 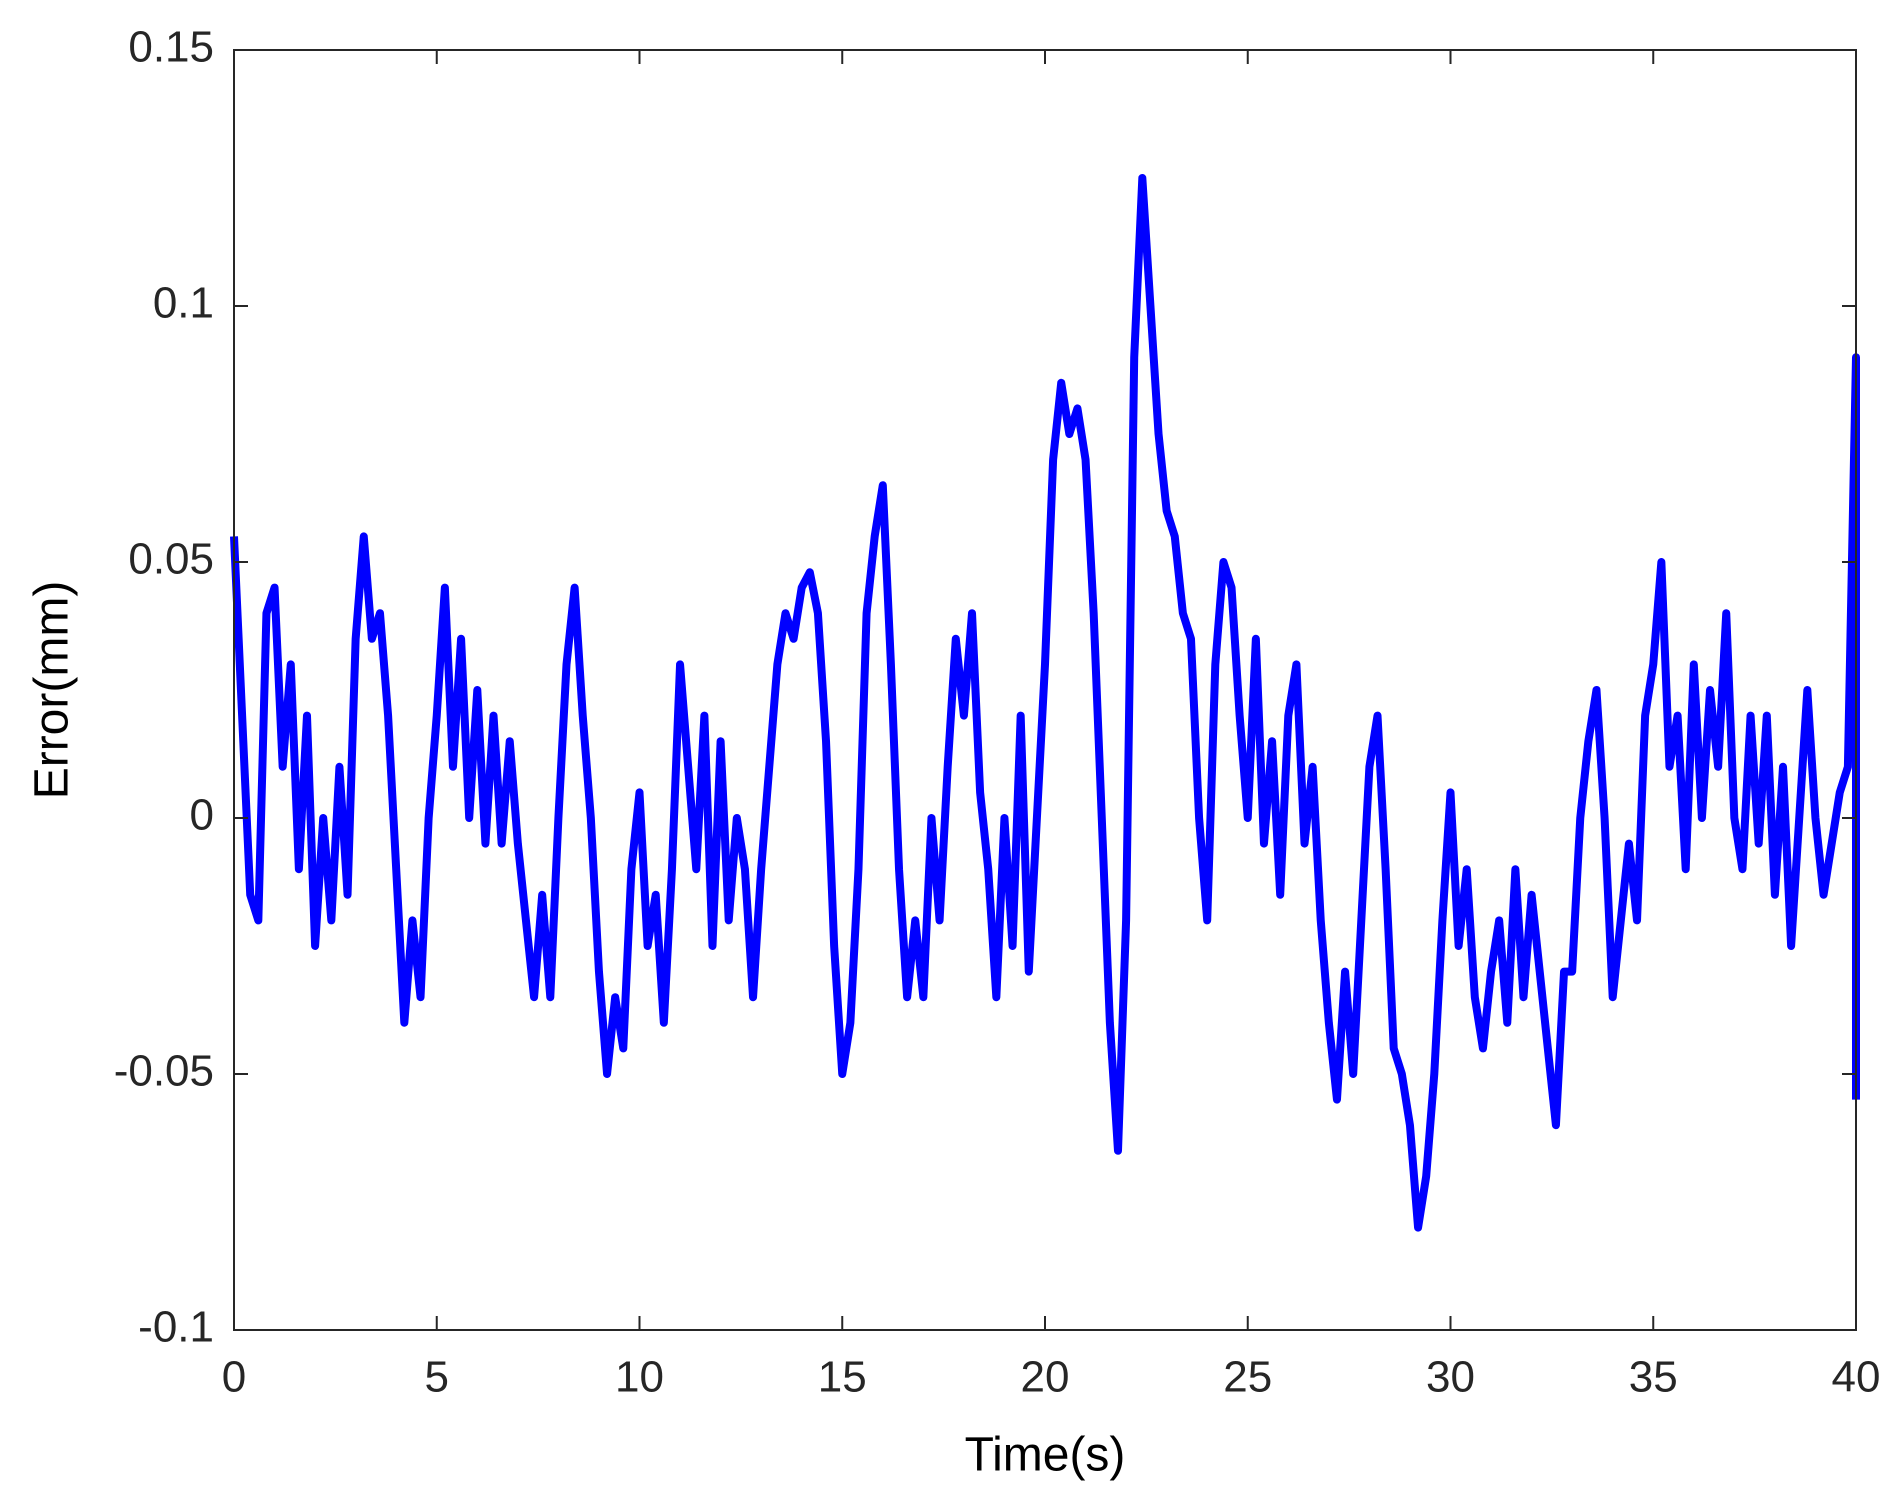 I want to click on y-tick-label: 0.15, so click(x=171, y=47).